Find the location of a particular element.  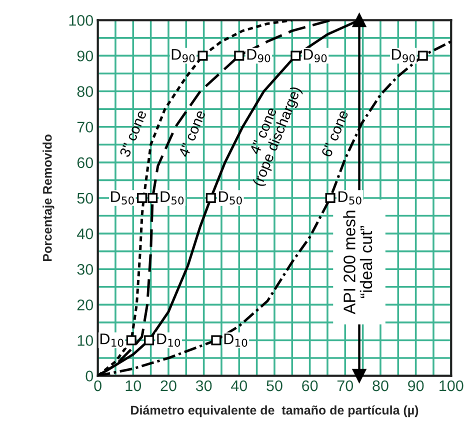

y-tick-label: 100 is located at coordinates (81, 20).